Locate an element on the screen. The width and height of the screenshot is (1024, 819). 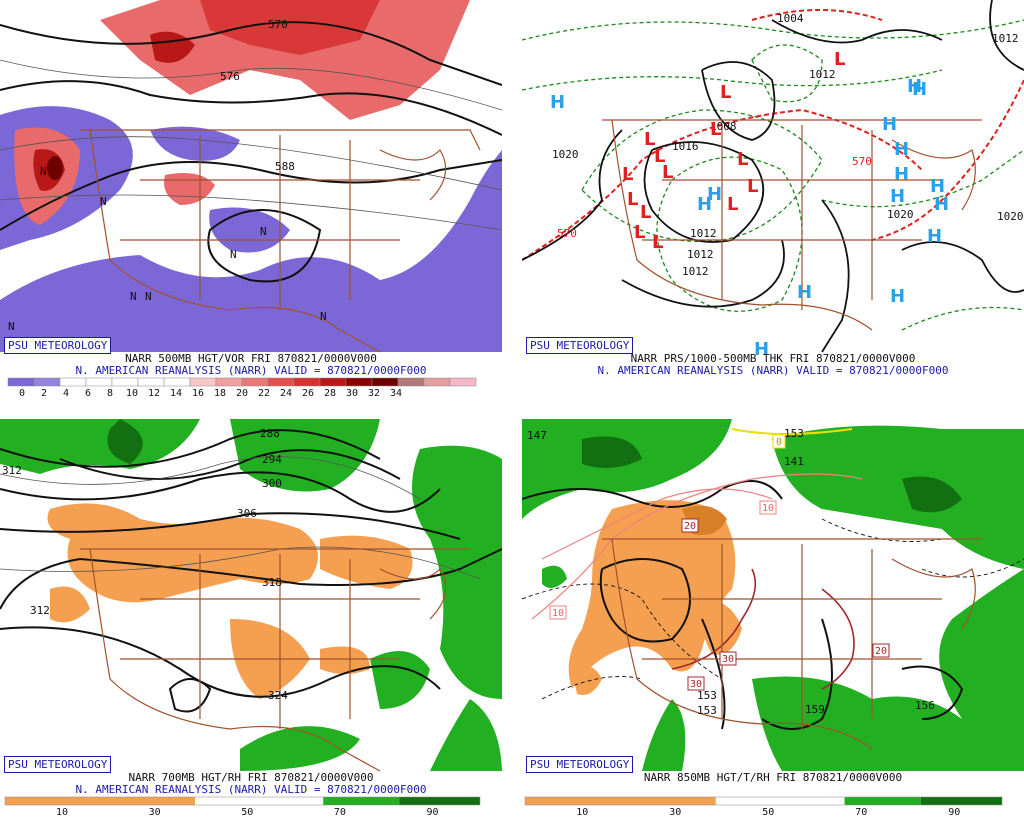
legend-label: 12 is located at coordinates (154, 393).